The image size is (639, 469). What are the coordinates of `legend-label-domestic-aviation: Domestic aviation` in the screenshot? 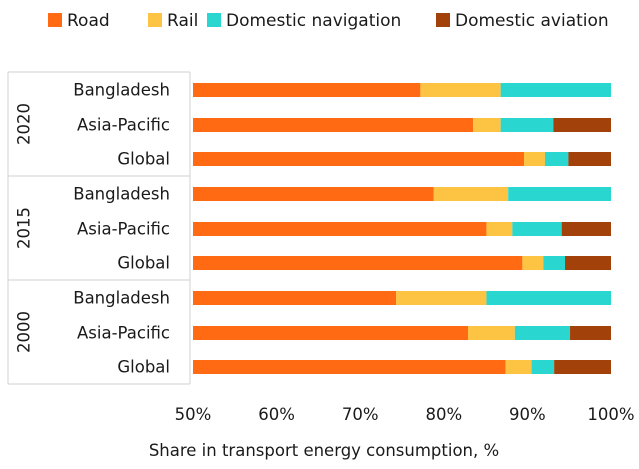 It's located at (532, 21).